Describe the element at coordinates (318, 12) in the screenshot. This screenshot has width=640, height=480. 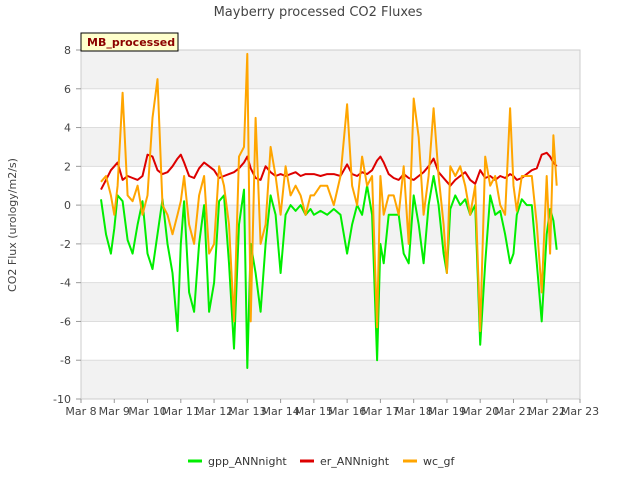
I see `chart-title: Mayberry processed CO2 Fluxes` at that location.